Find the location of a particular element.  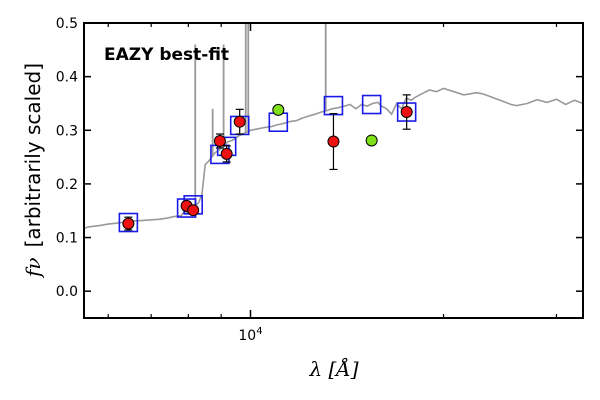

extra-points-layer is located at coordinates (325, 125).